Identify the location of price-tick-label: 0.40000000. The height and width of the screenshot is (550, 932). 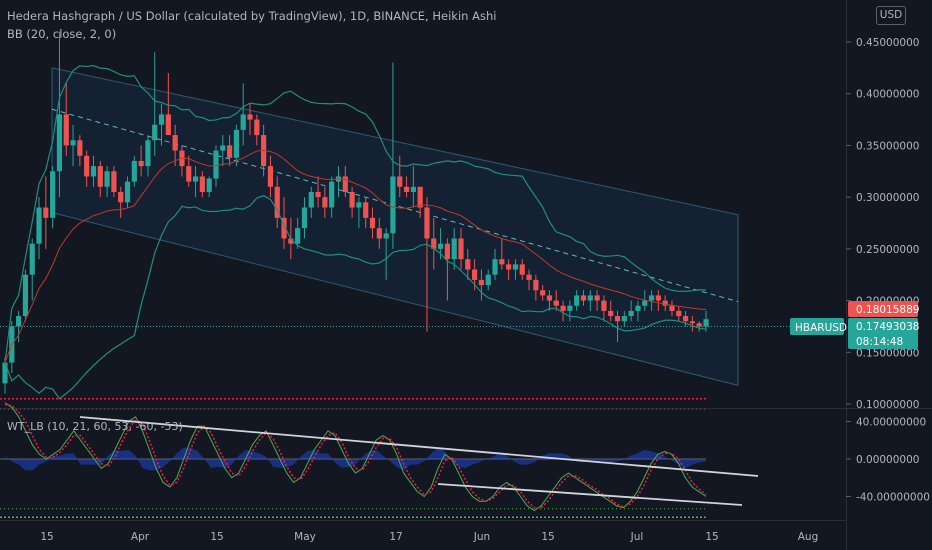
(887, 95).